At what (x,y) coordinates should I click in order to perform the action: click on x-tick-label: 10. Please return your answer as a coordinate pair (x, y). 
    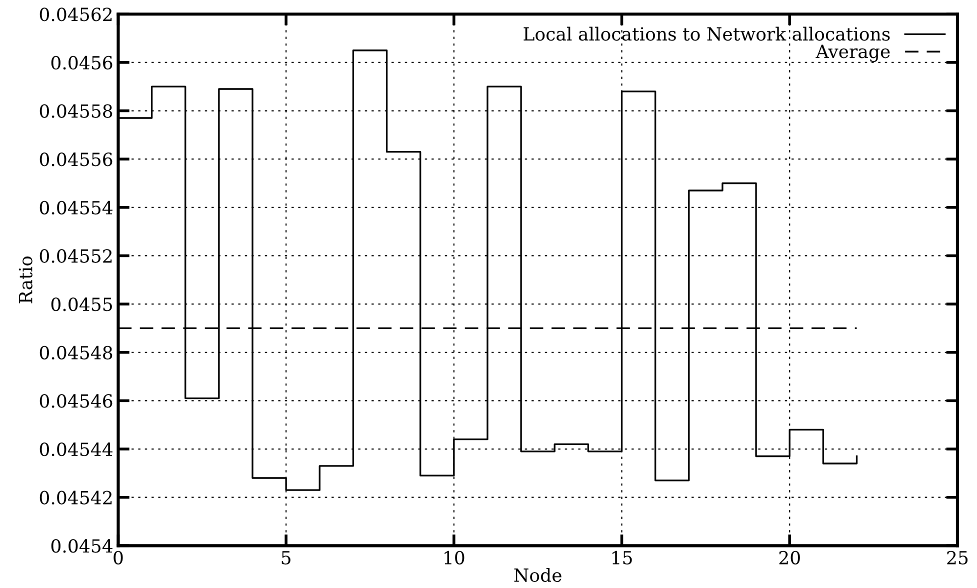
    Looking at the image, I should click on (454, 557).